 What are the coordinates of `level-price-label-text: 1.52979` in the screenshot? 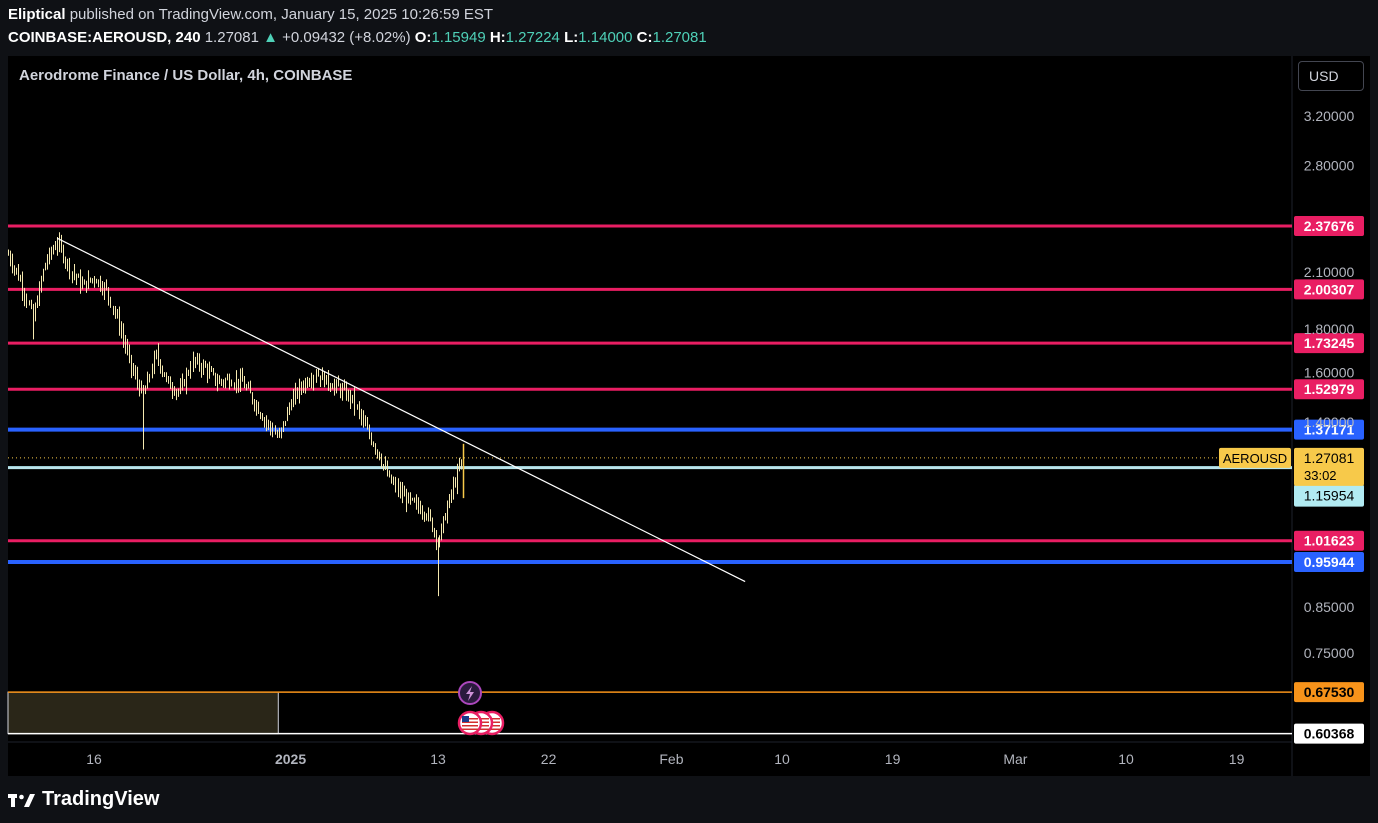 It's located at (1329, 389).